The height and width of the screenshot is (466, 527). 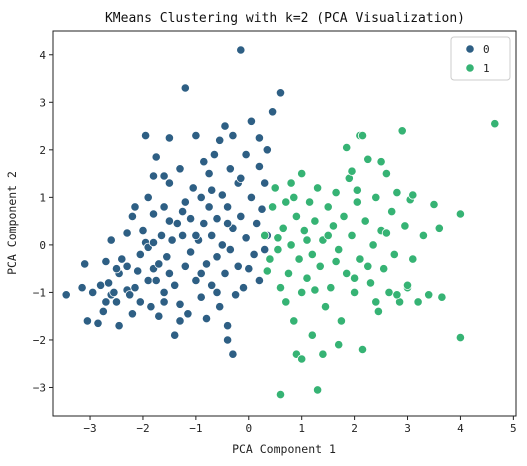 I want to click on y-tick-label: 3, so click(x=42, y=102).